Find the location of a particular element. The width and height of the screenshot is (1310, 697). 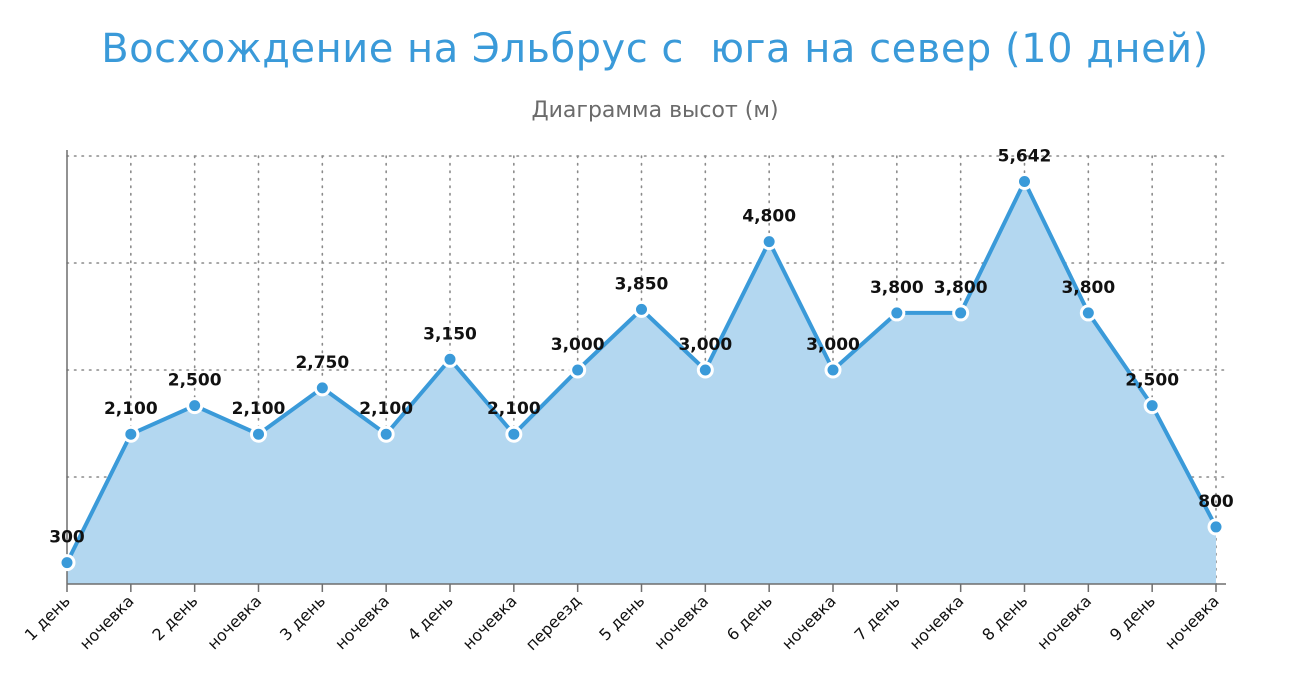

x-tick-label: переезд is located at coordinates (553, 622).